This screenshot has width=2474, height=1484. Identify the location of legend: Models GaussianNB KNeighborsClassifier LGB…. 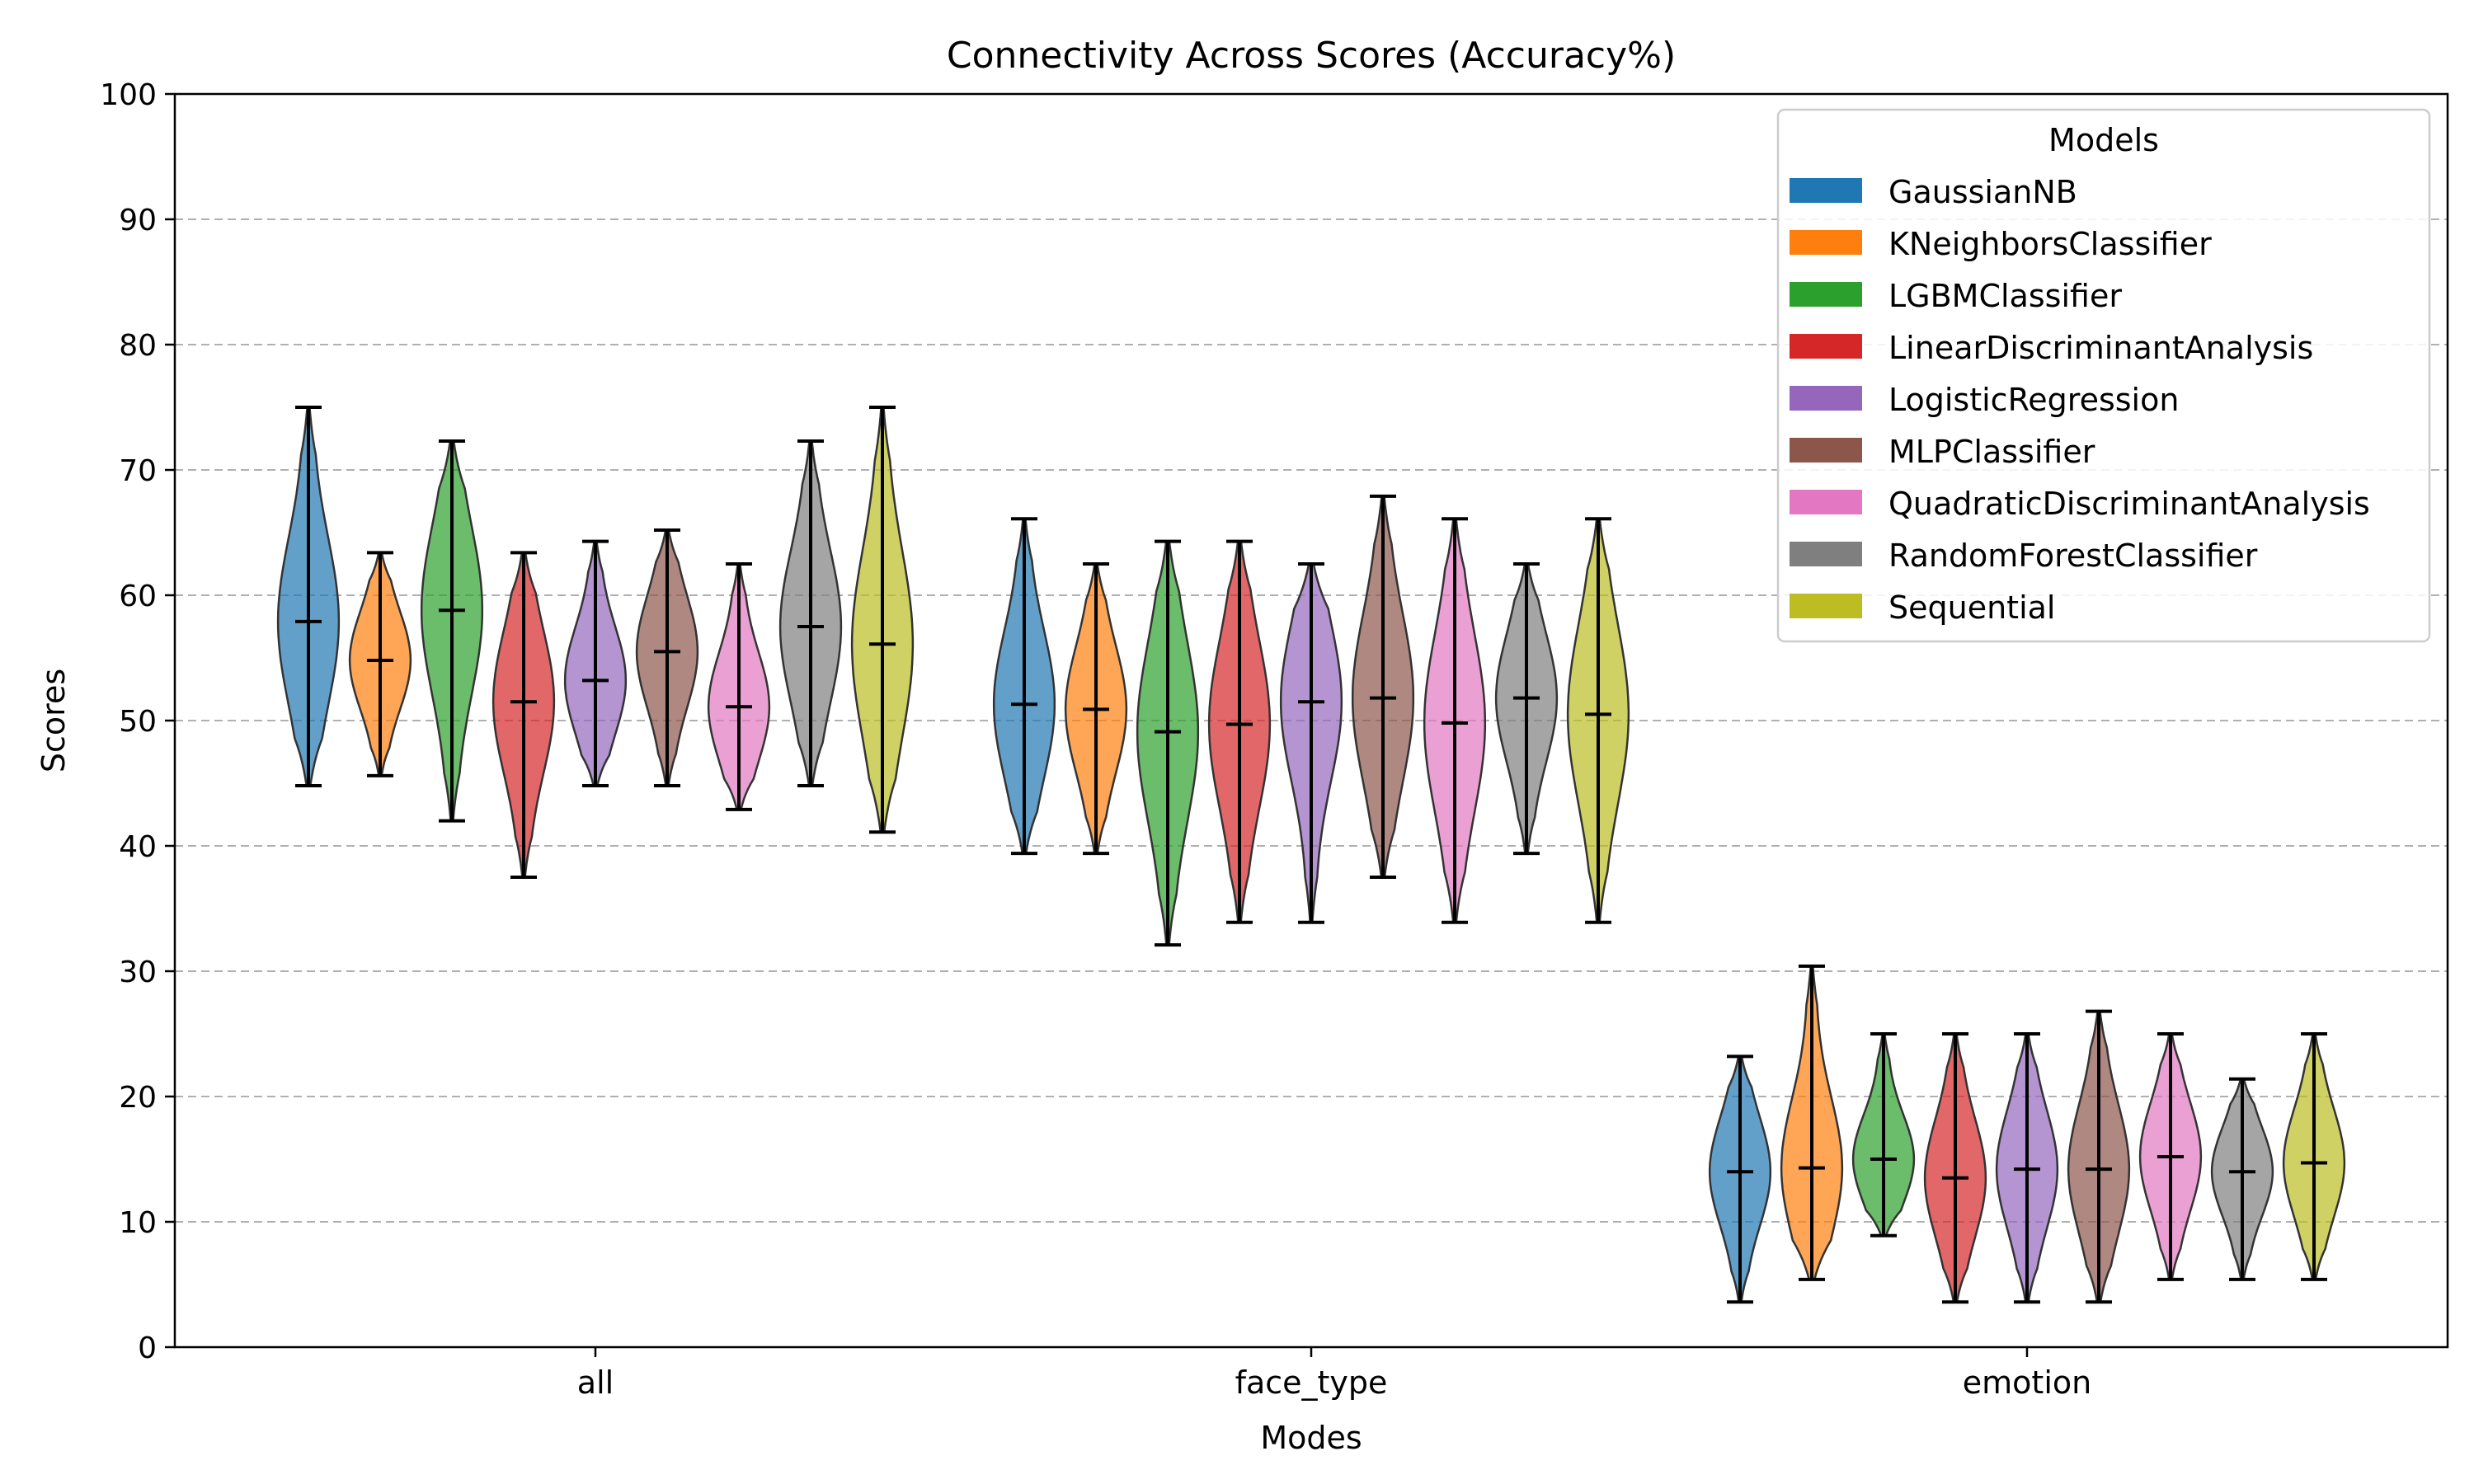
(2103, 375).